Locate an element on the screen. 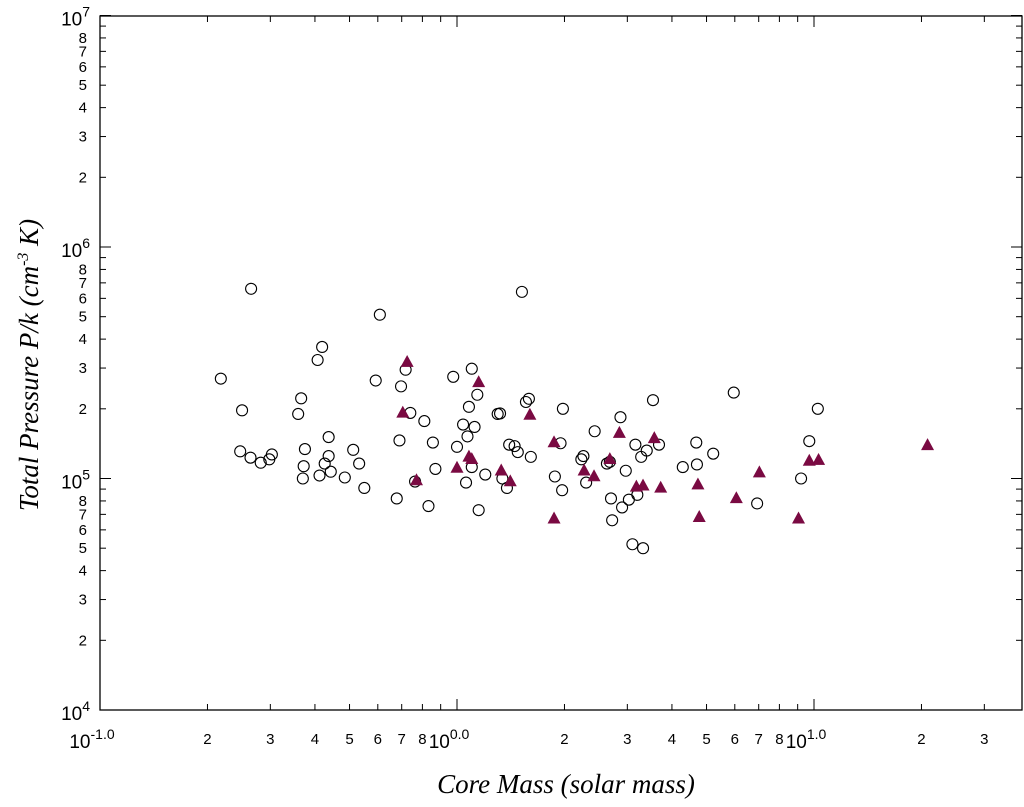 Image resolution: width=1024 pixels, height=807 pixels. y-major-tick-label: 10⁷ is located at coordinates (75, 17).